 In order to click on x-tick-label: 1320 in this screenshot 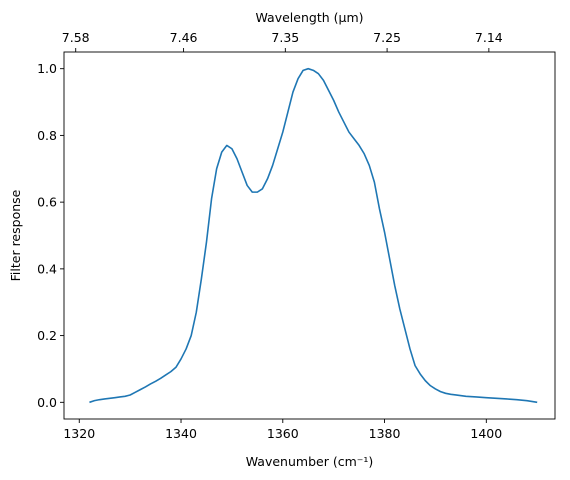, I will do `click(79, 433)`.